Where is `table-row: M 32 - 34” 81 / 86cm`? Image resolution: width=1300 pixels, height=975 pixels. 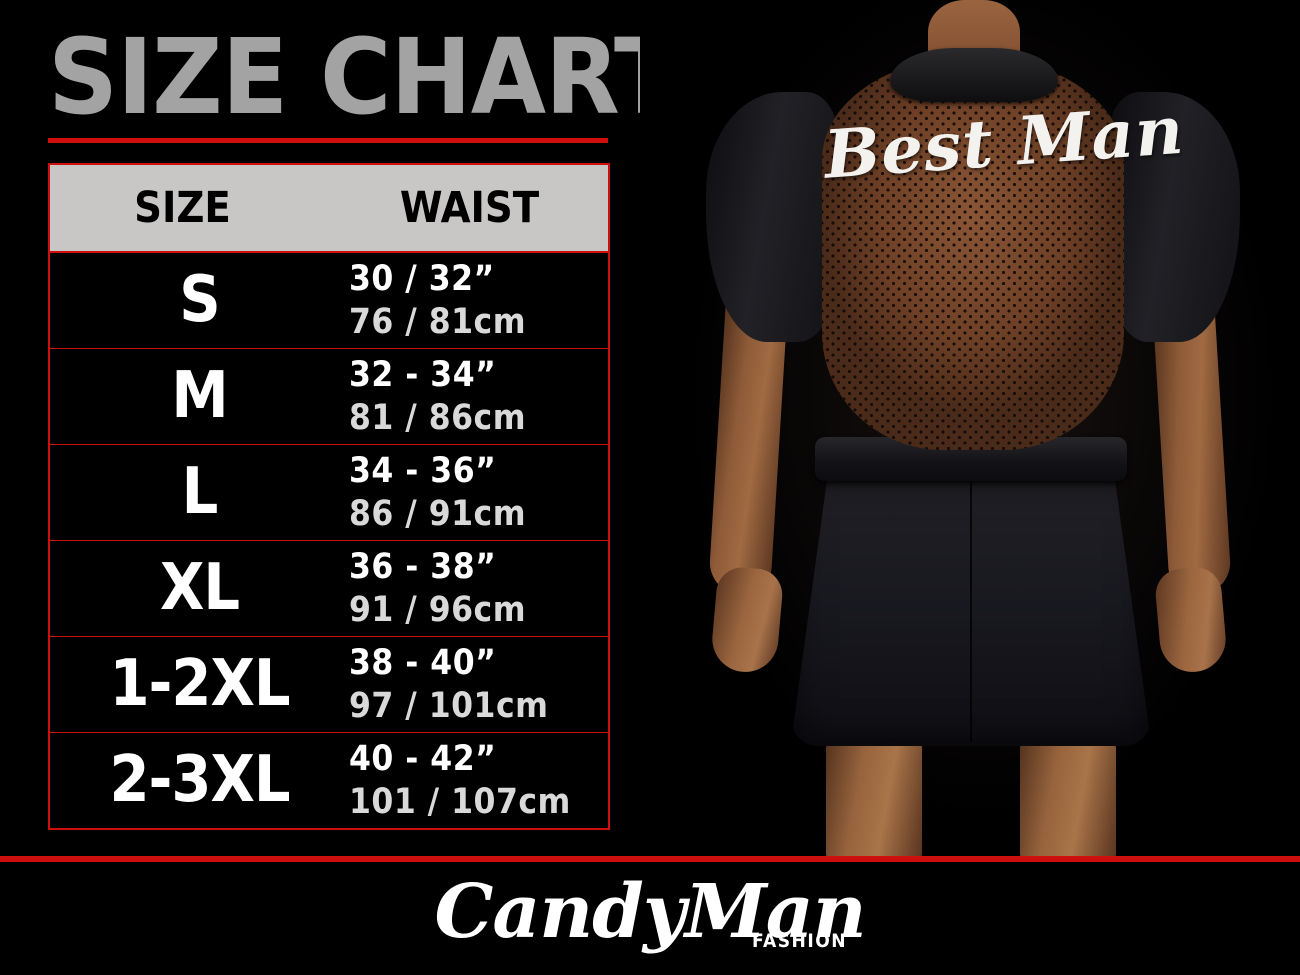 table-row: M 32 - 34” 81 / 86cm is located at coordinates (329, 396).